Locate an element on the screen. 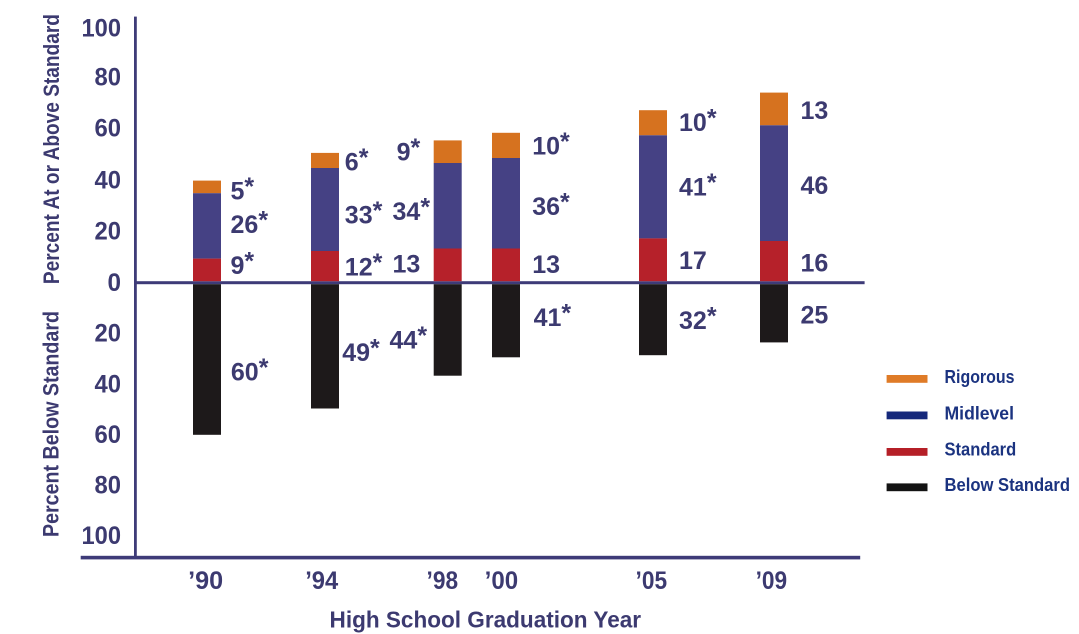  svg-text: 36* is located at coordinates (551, 204).